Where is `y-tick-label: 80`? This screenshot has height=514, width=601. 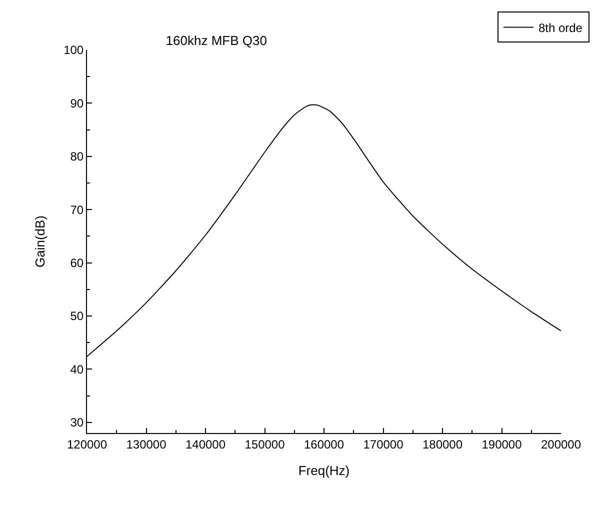
y-tick-label: 80 is located at coordinates (77, 157).